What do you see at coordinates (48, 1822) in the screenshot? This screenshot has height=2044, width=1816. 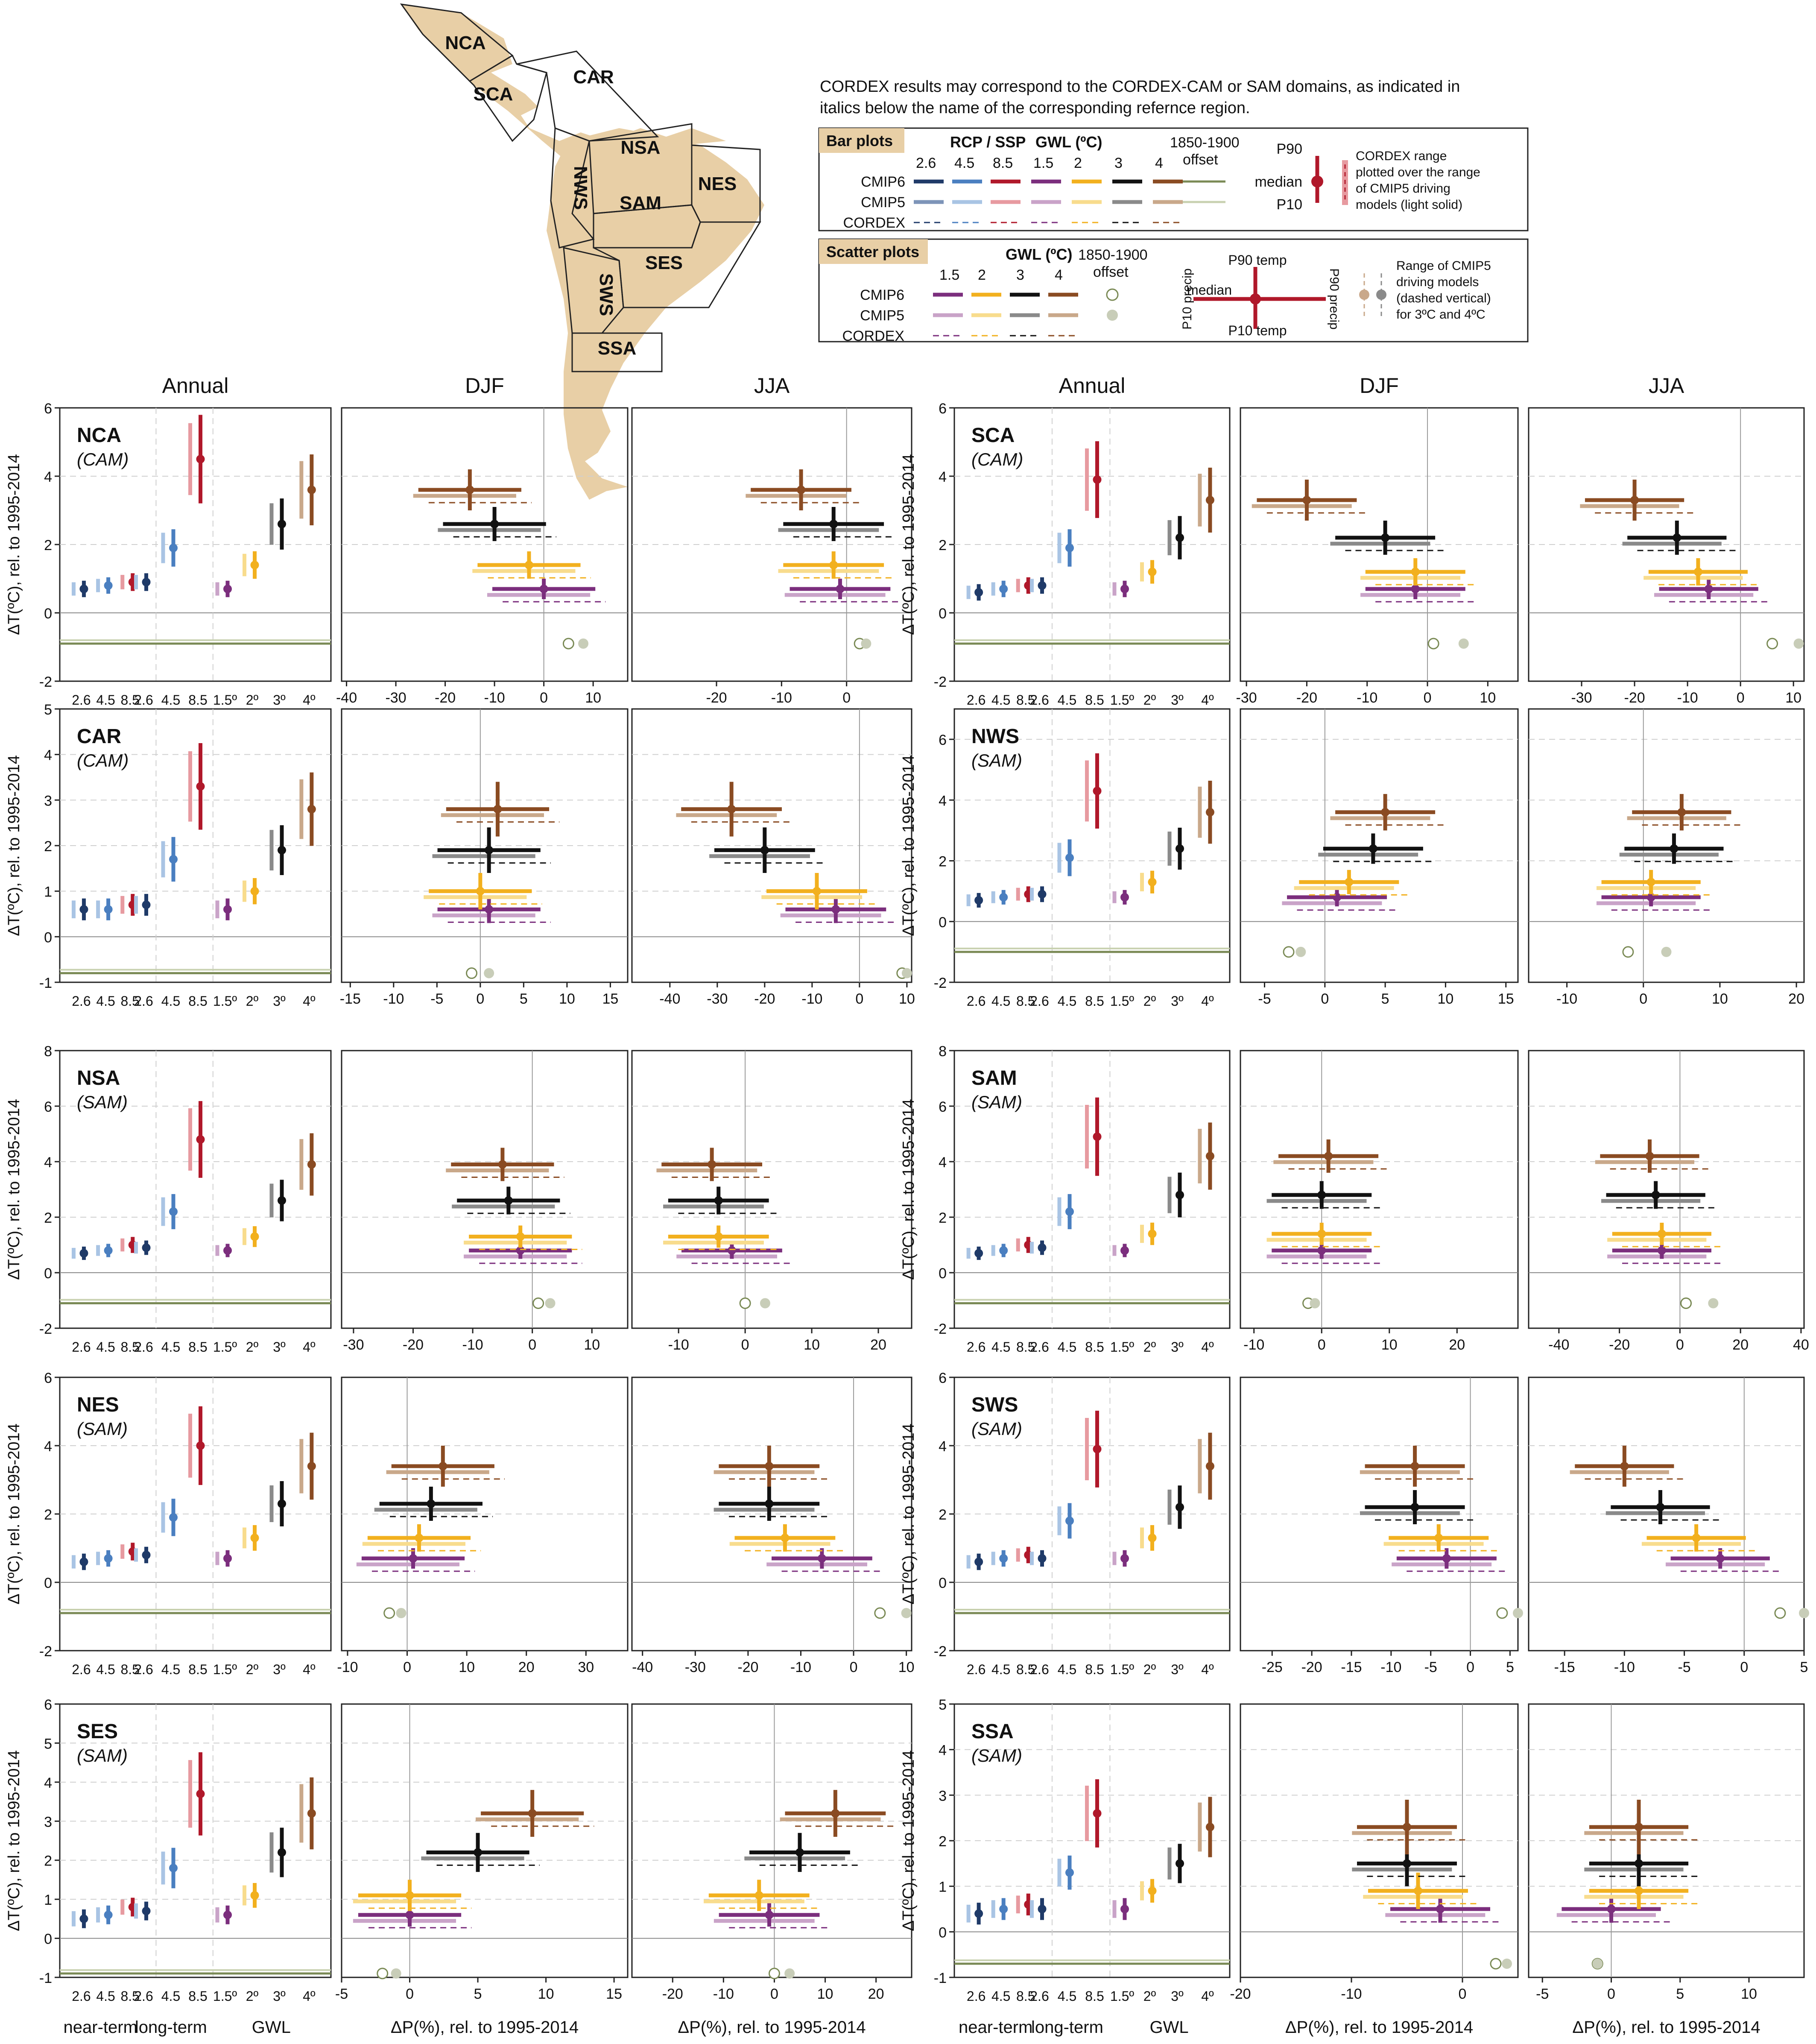 I see `bars-ses-ytick-label: 3` at bounding box center [48, 1822].